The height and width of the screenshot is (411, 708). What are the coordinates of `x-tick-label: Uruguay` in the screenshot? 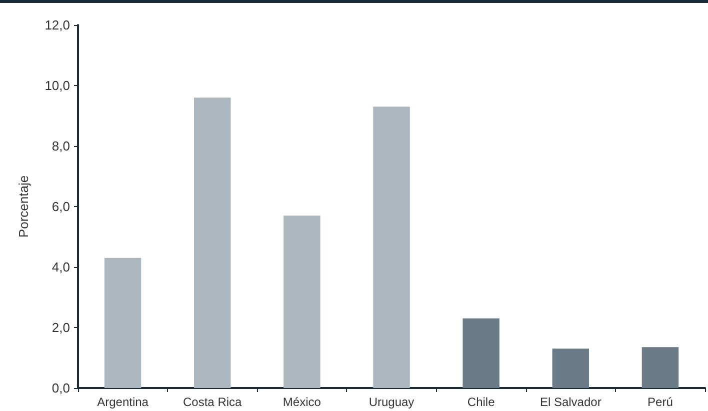 It's located at (391, 402).